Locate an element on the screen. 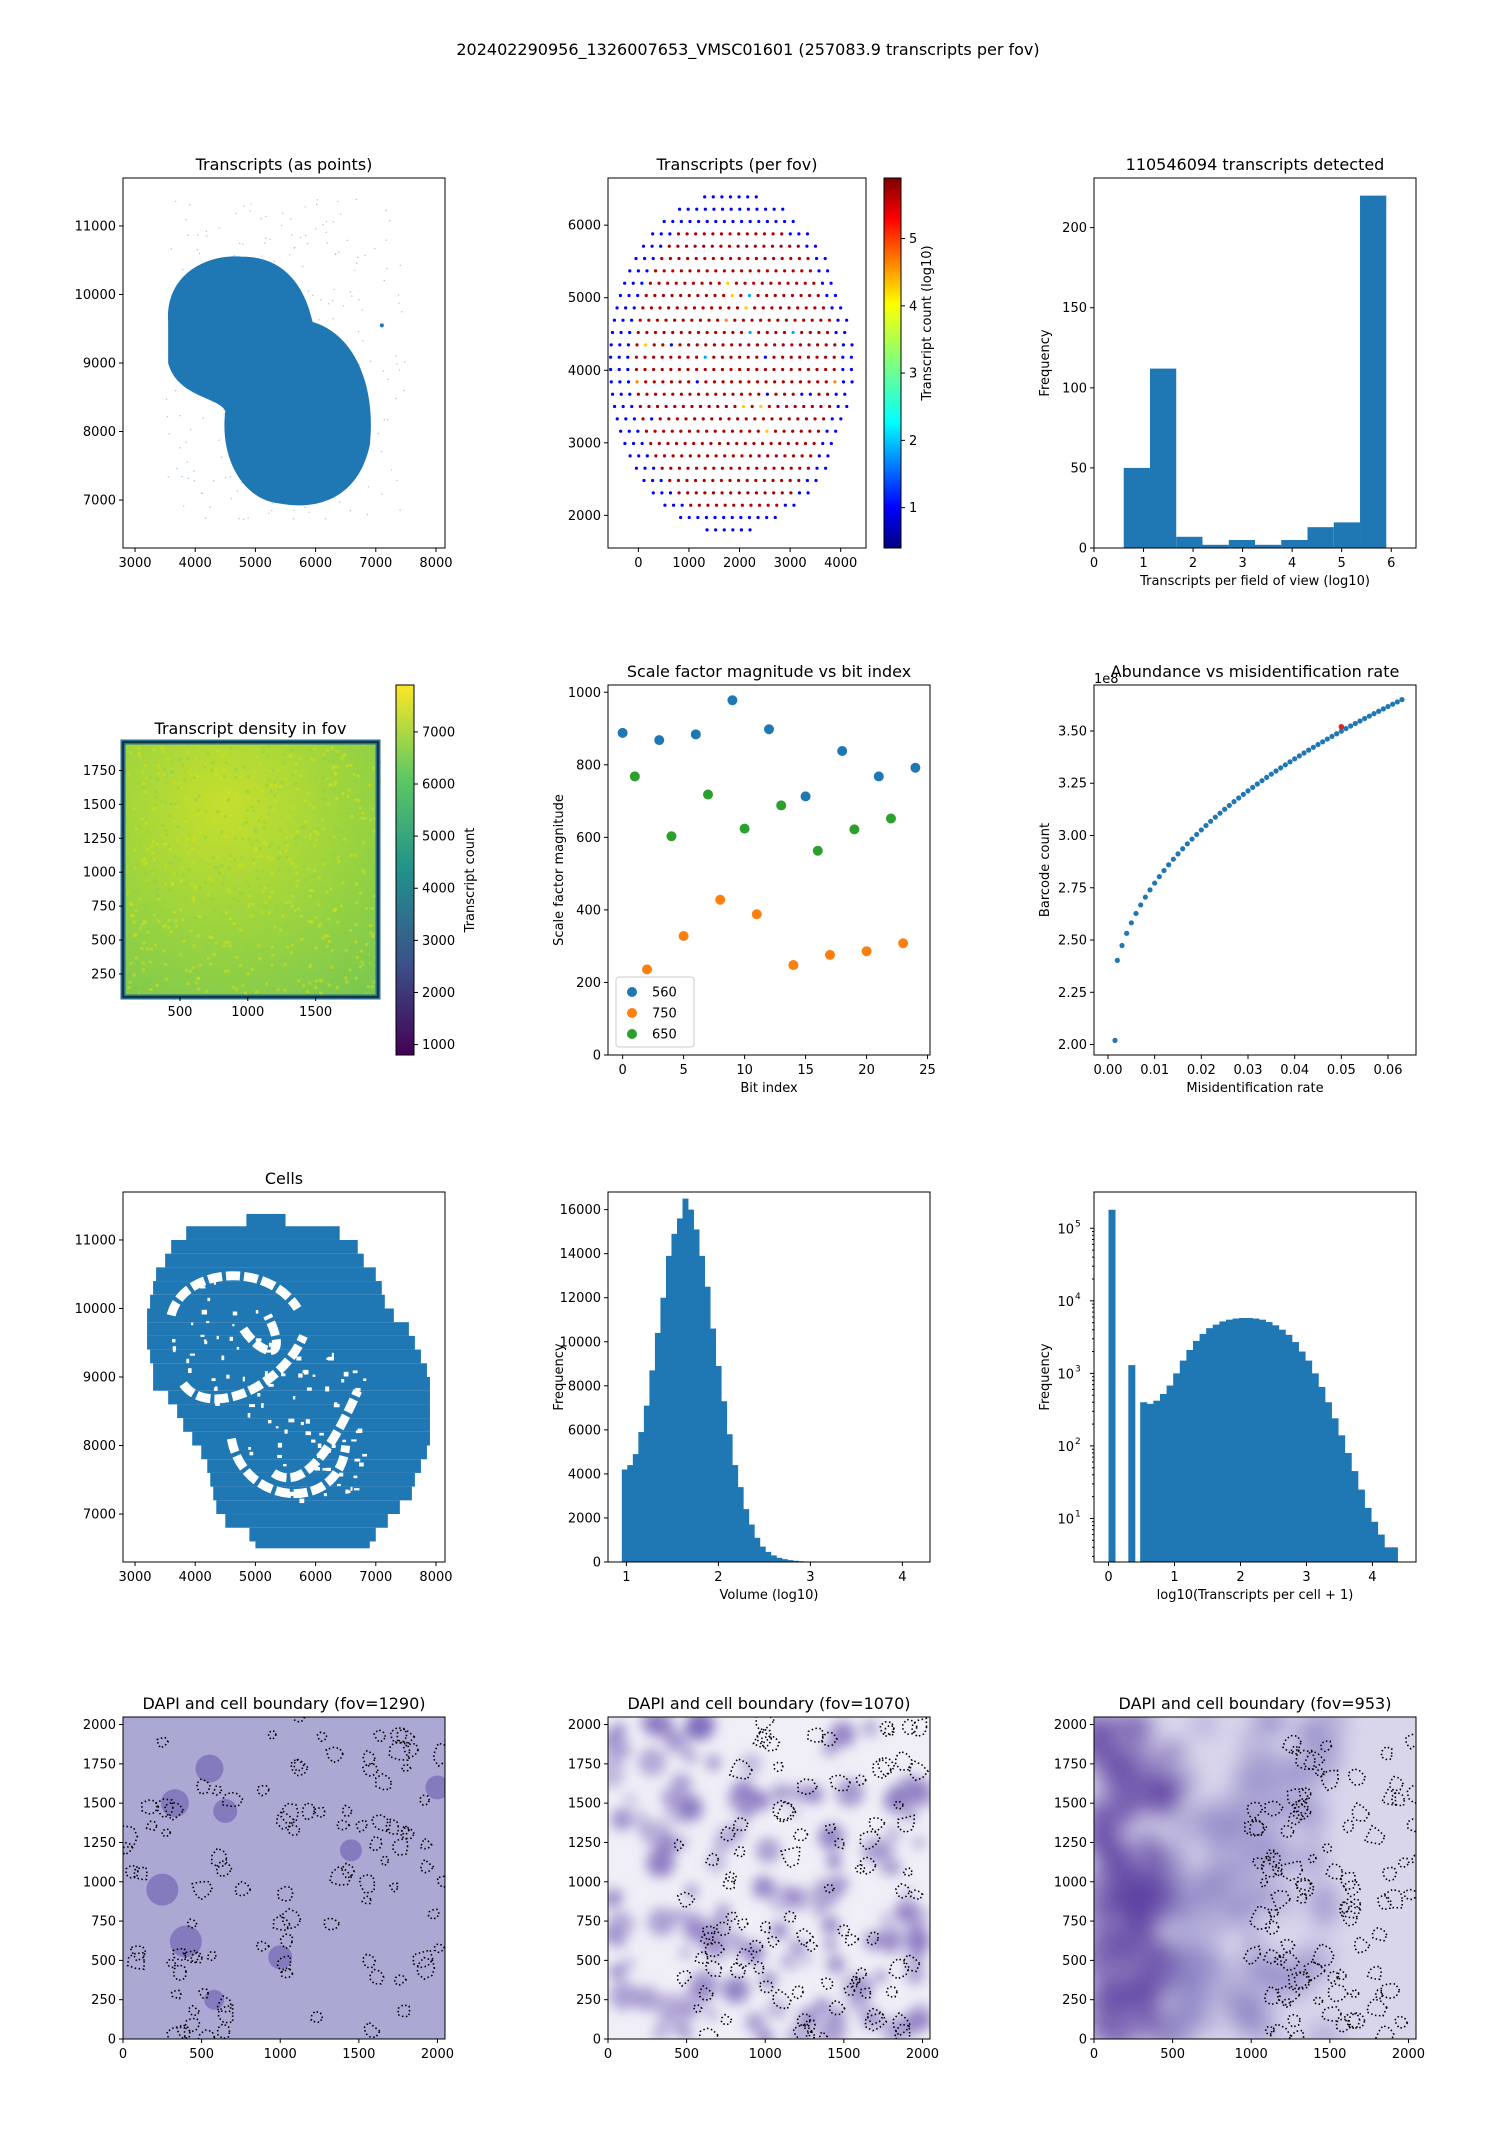 Image resolution: width=1500 pixels, height=2150 pixels. histogram-bar is located at coordinates (1189, 542).